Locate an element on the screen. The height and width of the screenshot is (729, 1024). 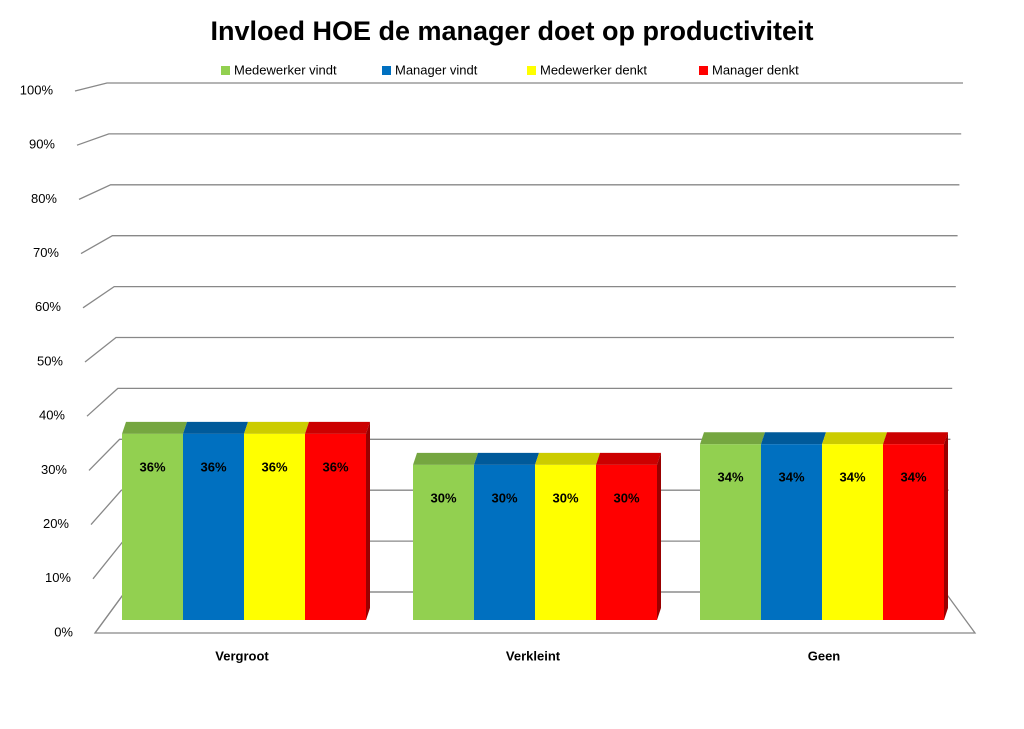
y-tick-label: 50% is located at coordinates (50, 360).